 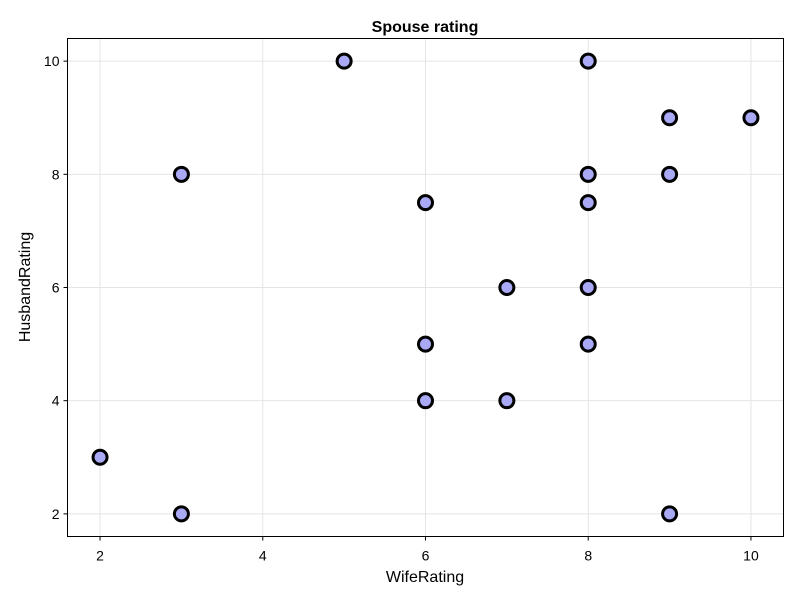 I want to click on y-tick-label: 2, so click(x=56, y=514).